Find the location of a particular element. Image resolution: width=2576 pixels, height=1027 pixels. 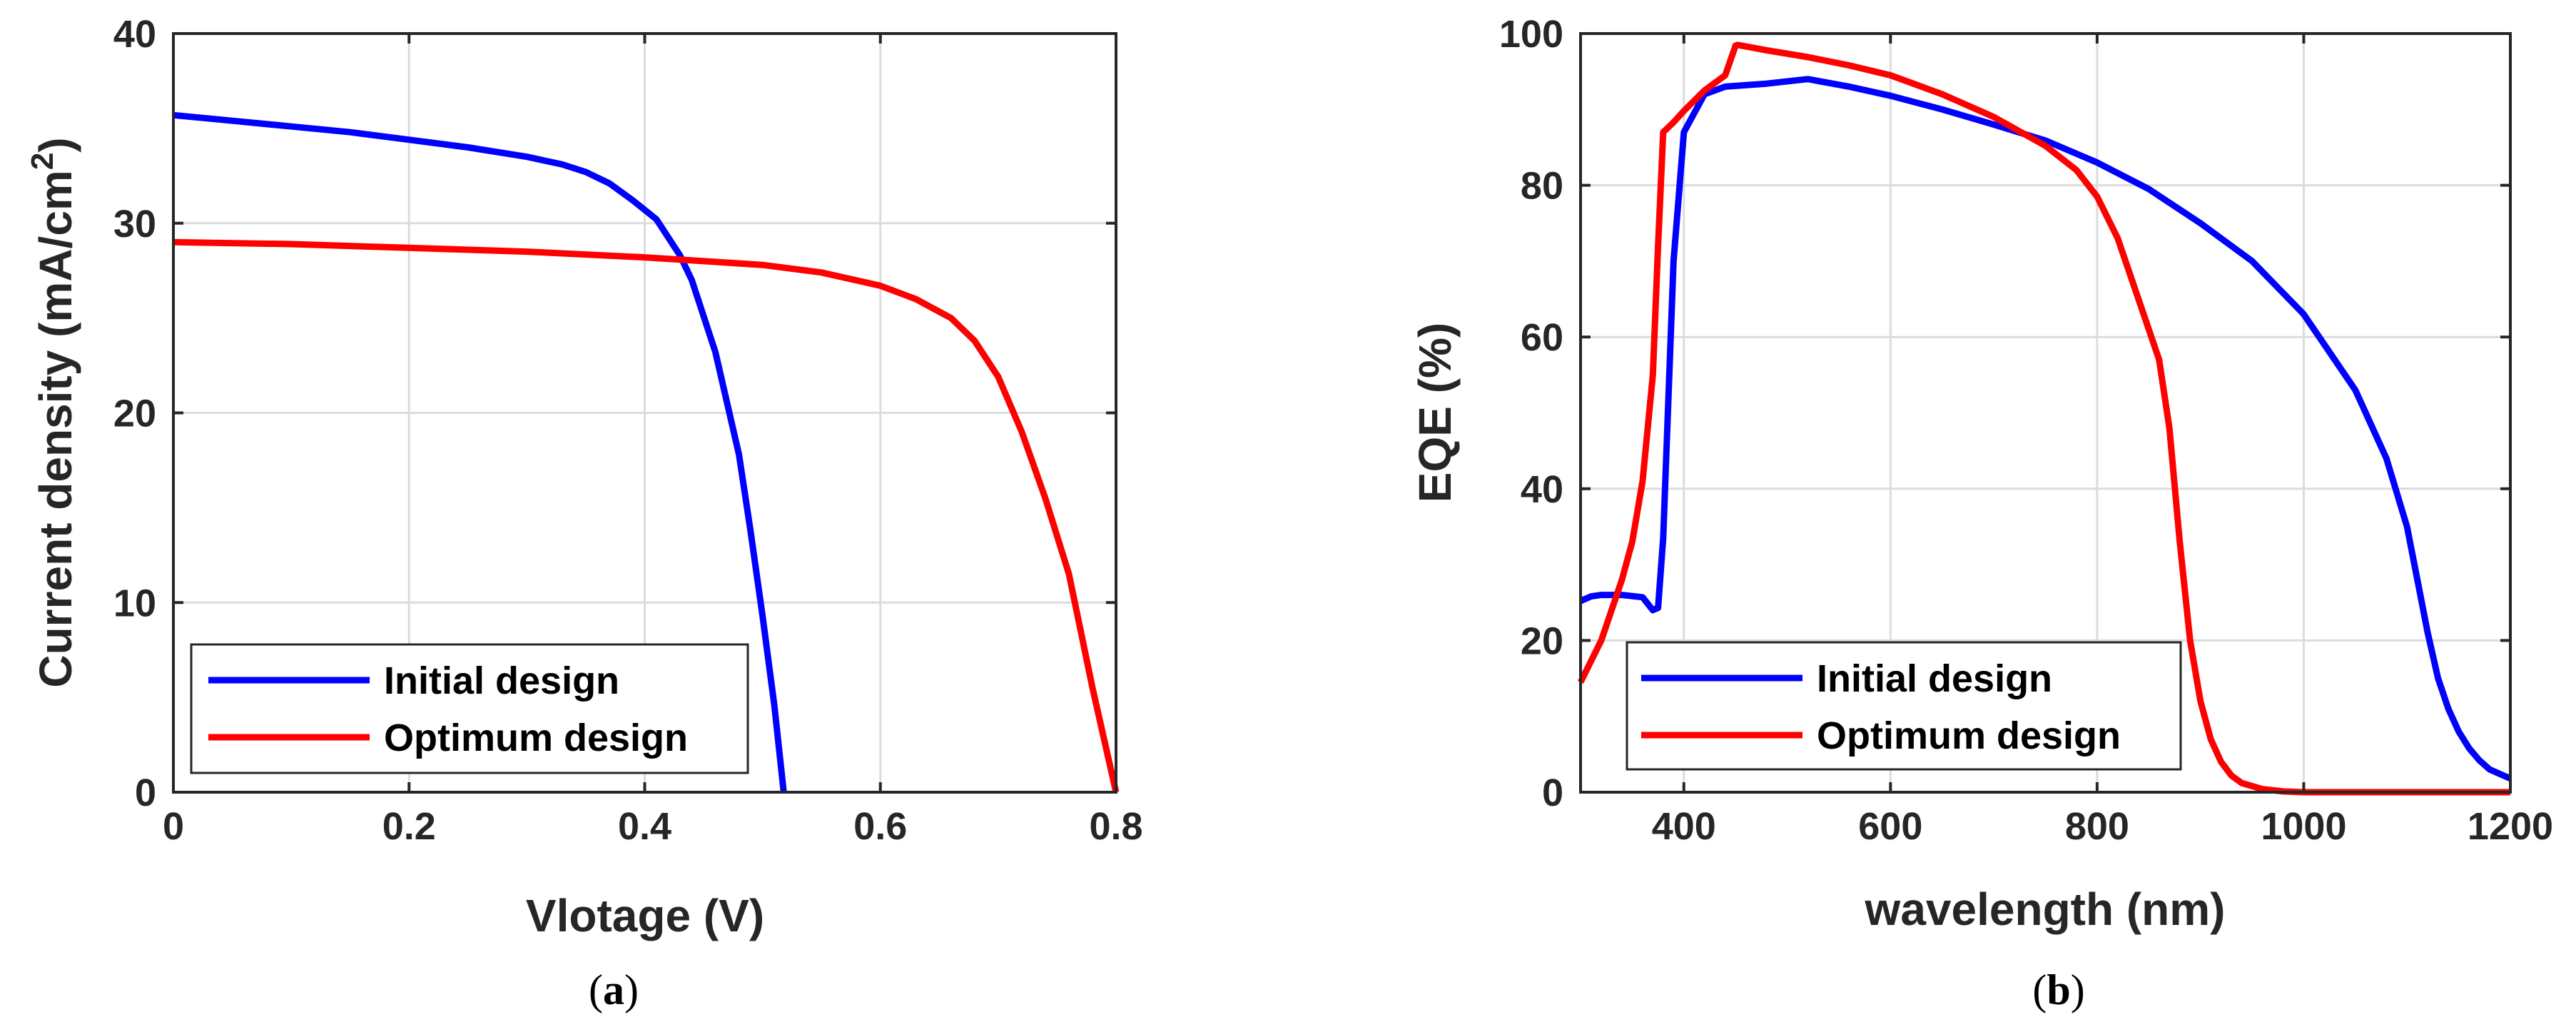

chart-b-legend-label-initial: Initial design is located at coordinates (1934, 678).